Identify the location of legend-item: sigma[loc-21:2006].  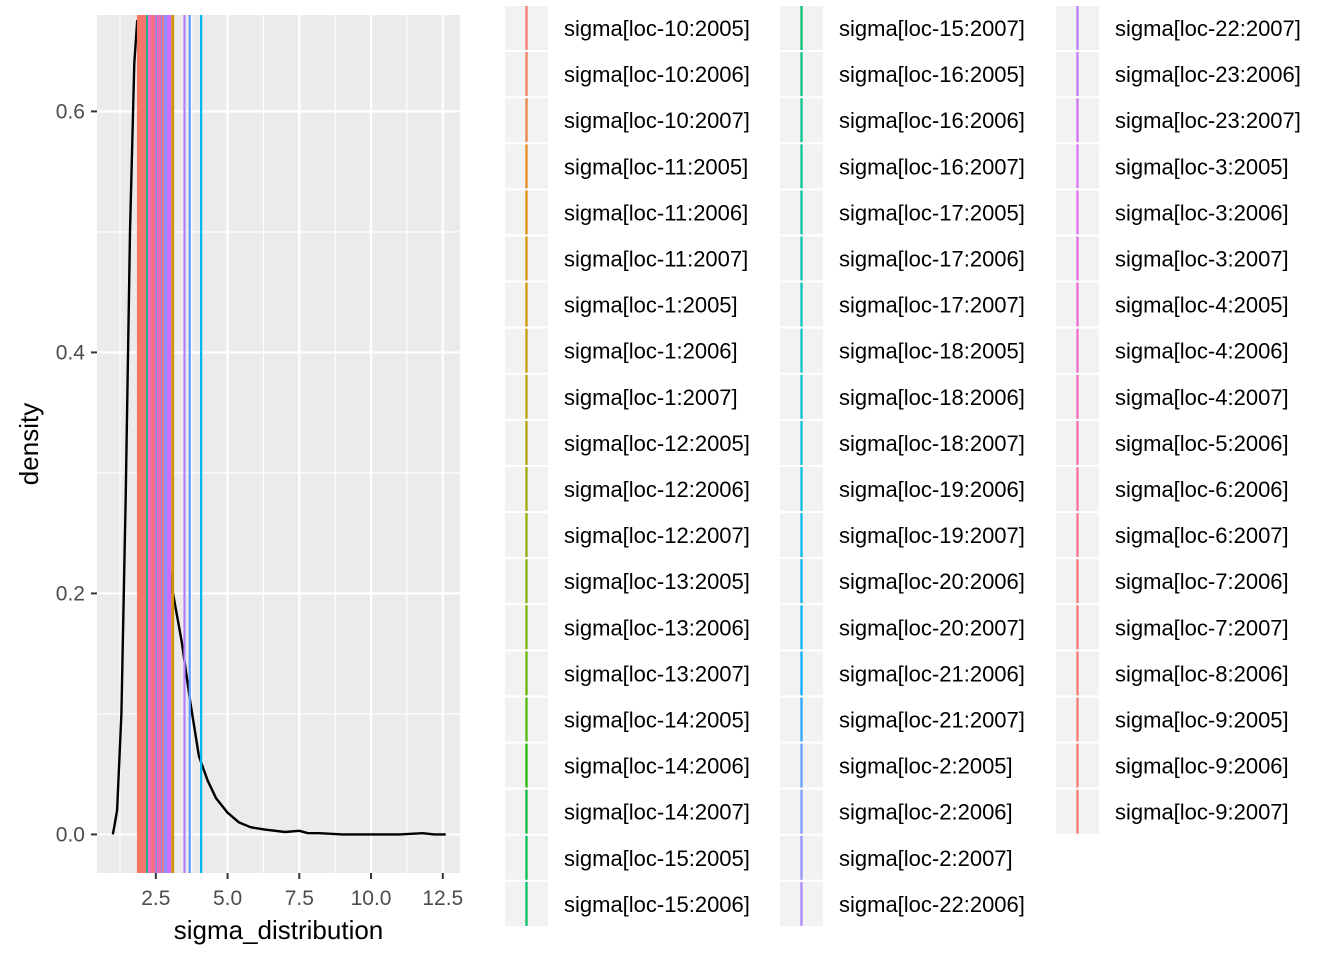
(902, 673).